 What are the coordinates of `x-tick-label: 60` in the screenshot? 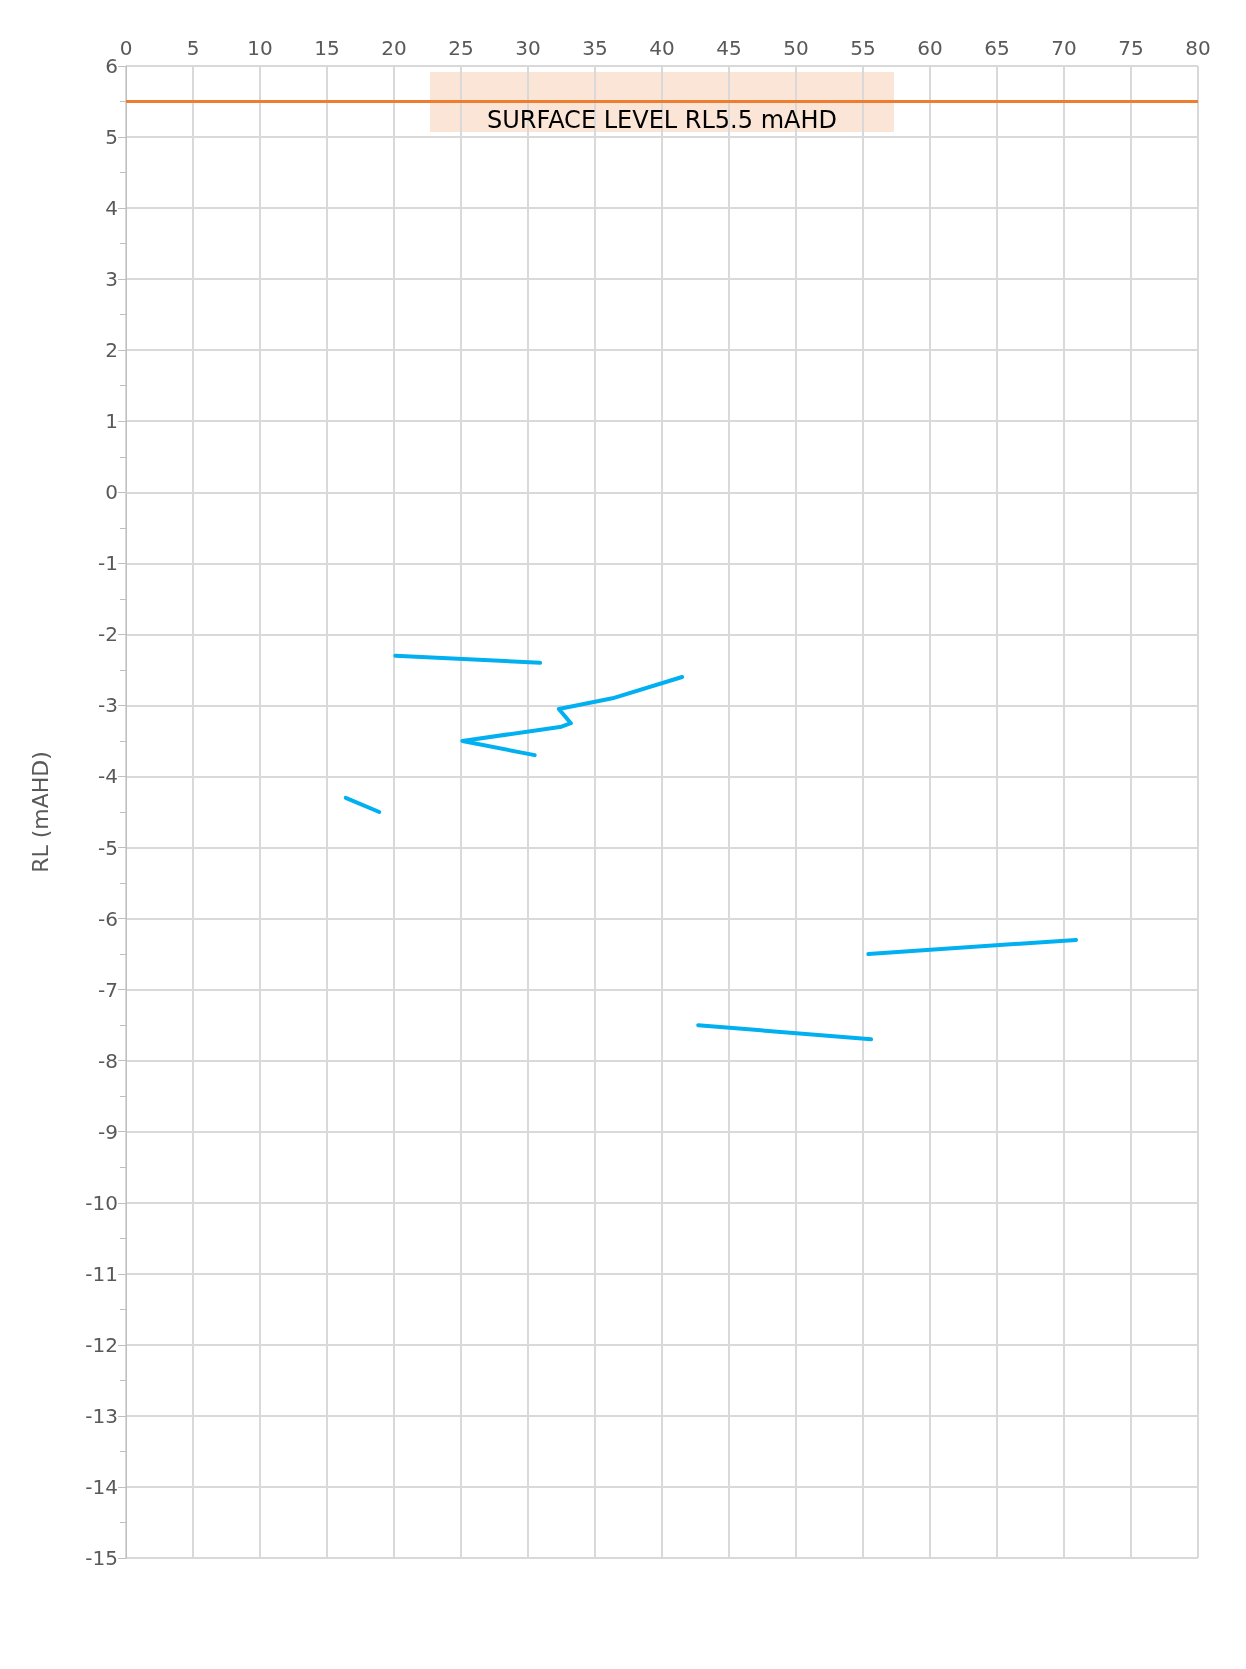 It's located at (930, 48).